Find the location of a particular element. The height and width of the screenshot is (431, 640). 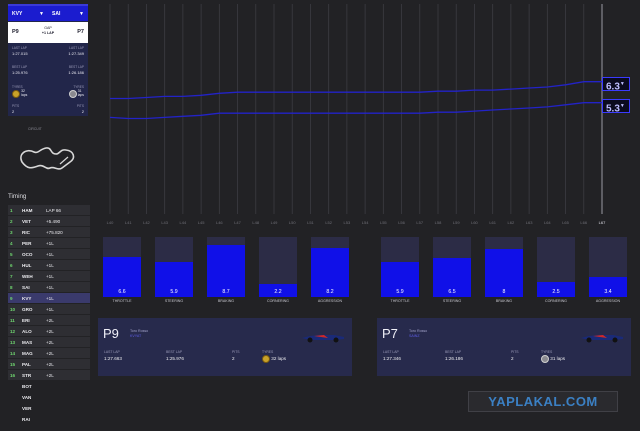

timing-driver-code: ALO is located at coordinates (27, 331).